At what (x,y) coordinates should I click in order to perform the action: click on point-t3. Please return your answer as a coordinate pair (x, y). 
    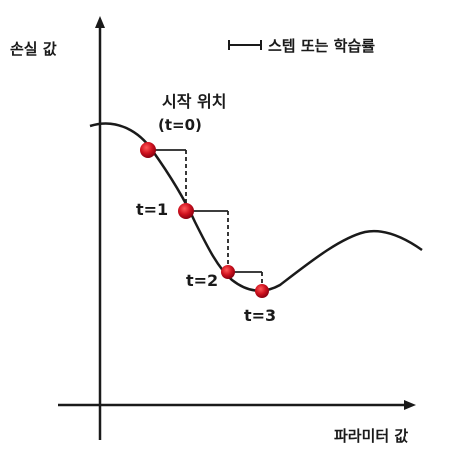
    Looking at the image, I should click on (262, 291).